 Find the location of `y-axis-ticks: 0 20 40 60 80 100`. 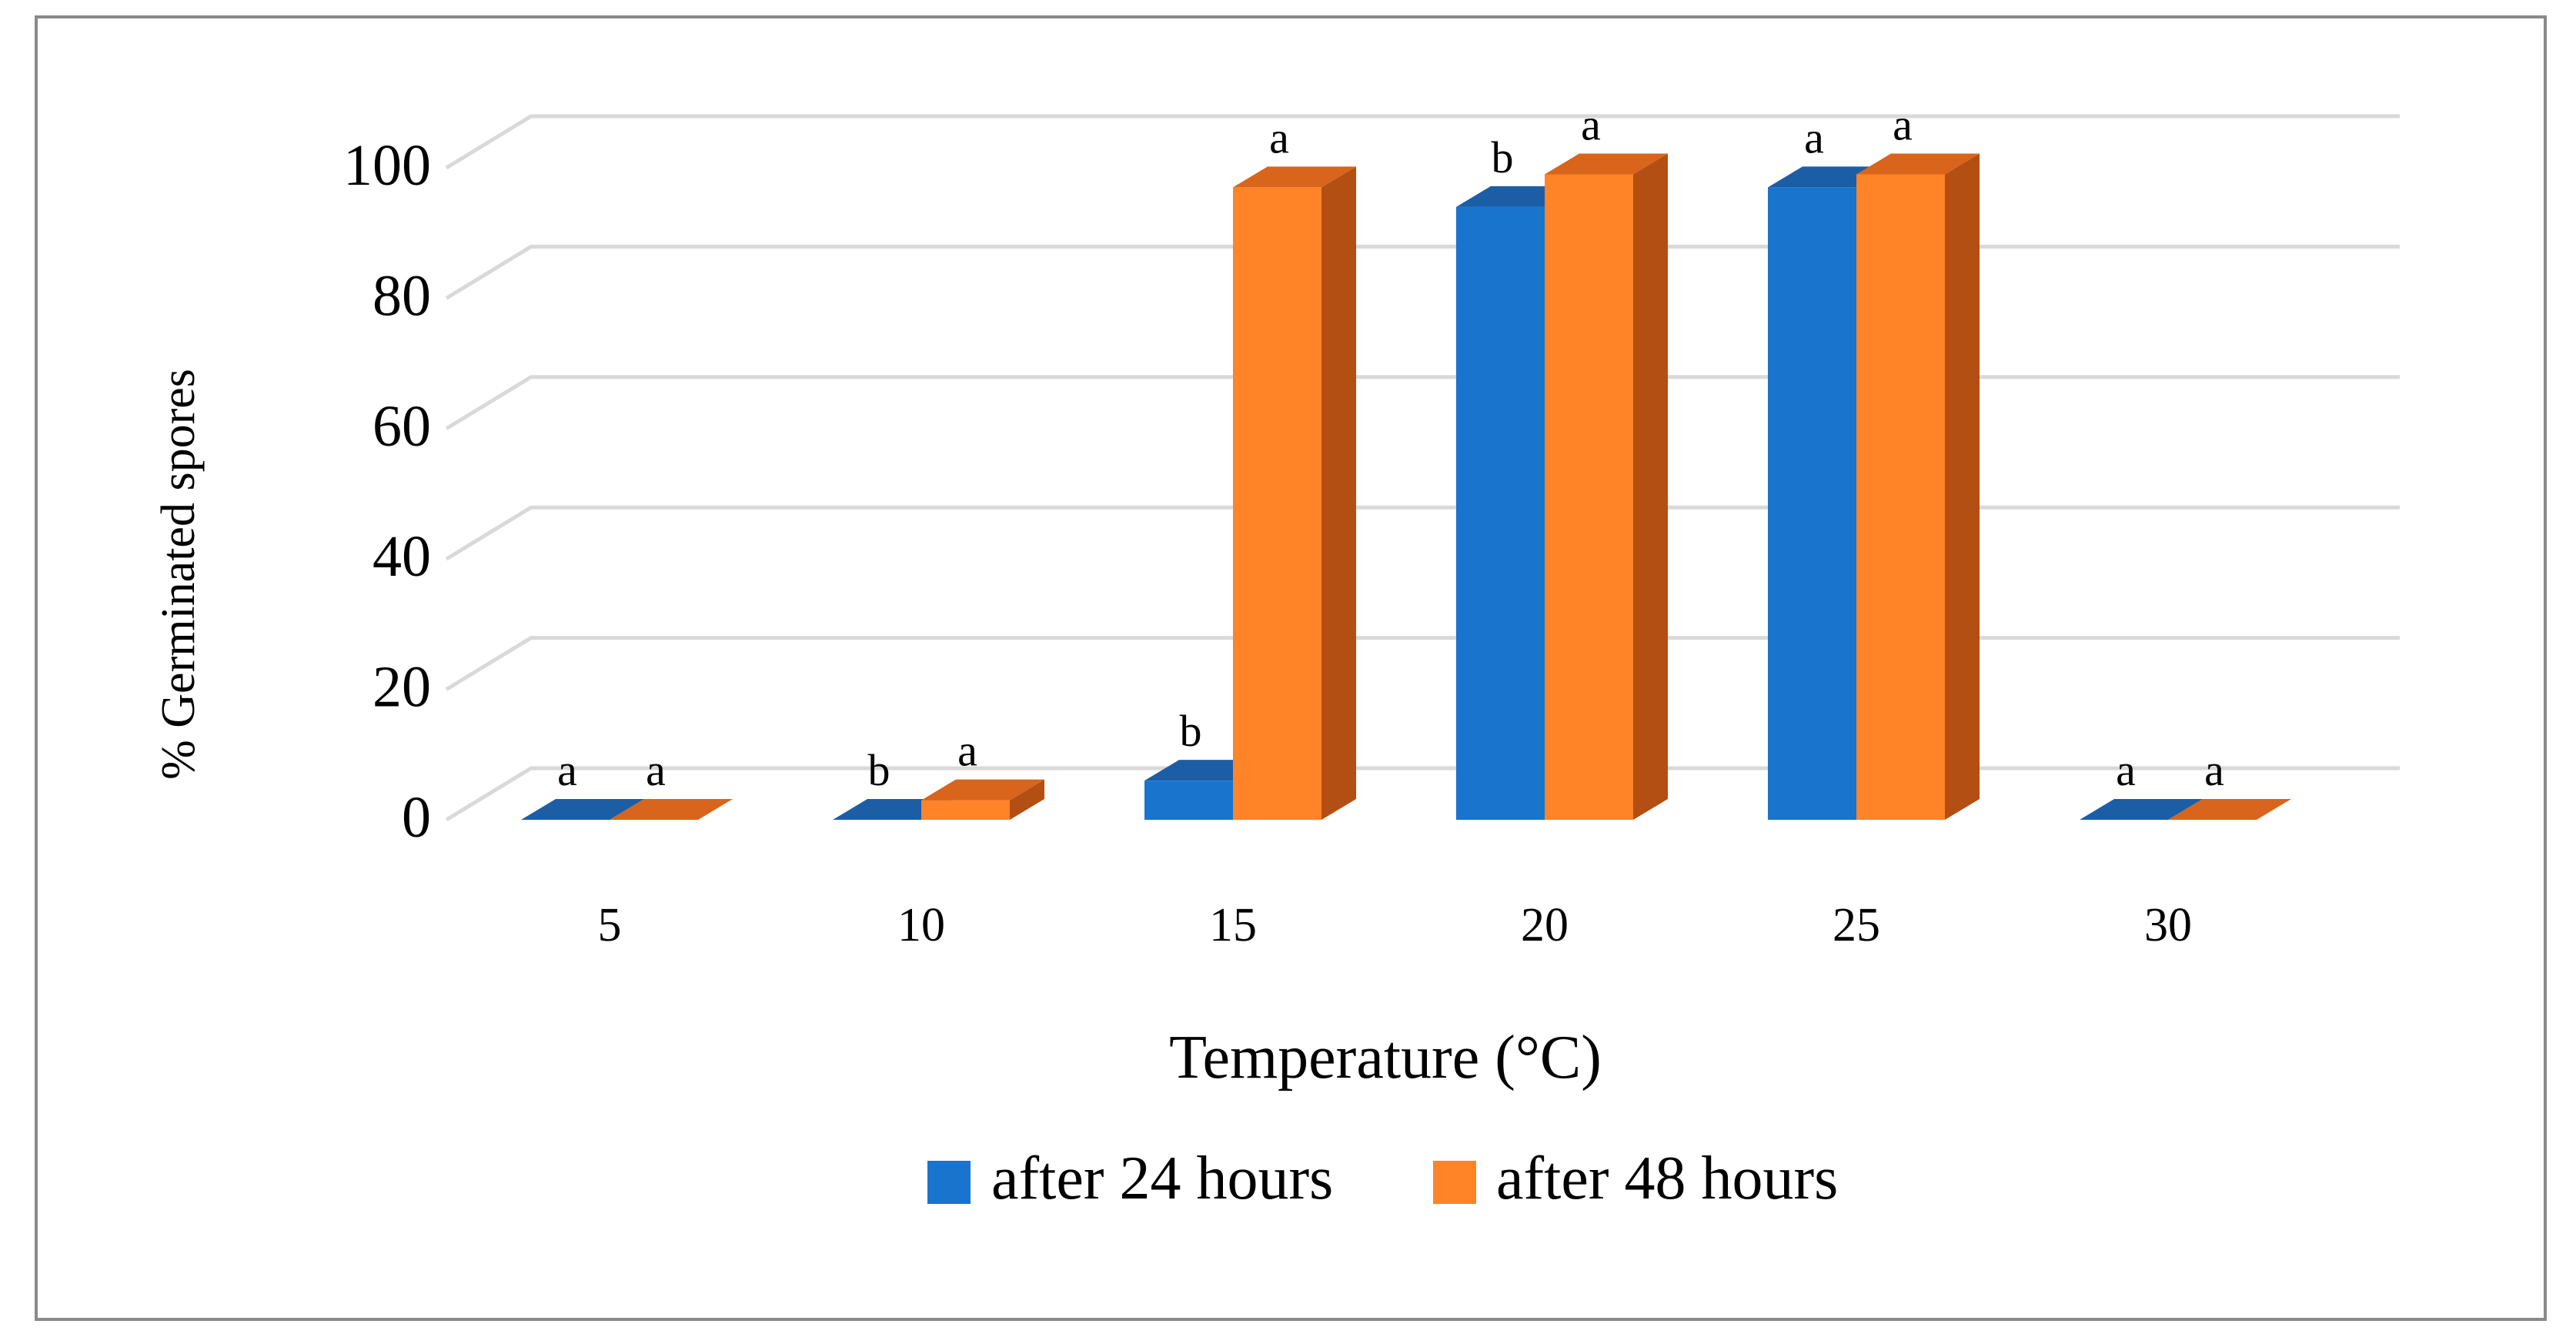

y-axis-ticks: 0 20 40 60 80 100 is located at coordinates (387, 491).